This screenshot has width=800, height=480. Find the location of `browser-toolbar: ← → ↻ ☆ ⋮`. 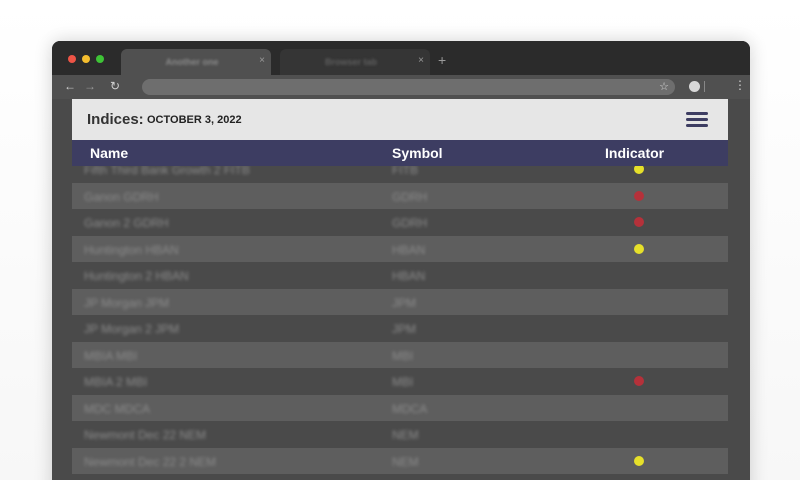

browser-toolbar: ← → ↻ ☆ ⋮ is located at coordinates (401, 87).